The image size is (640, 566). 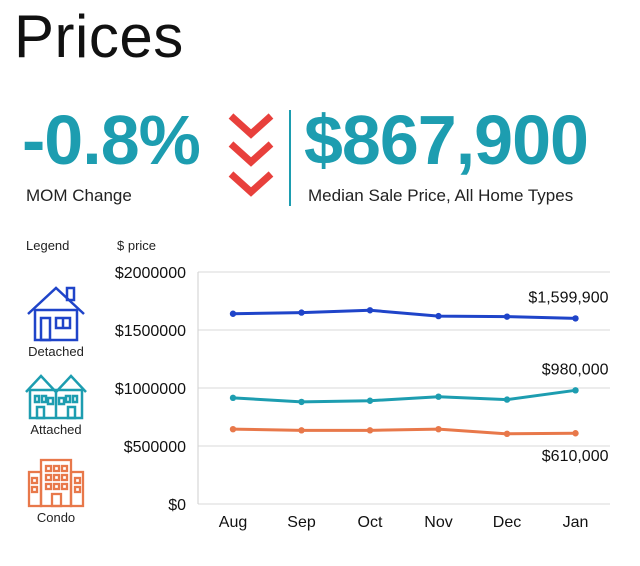 I want to click on y-tick-label: $0, so click(x=177, y=505).